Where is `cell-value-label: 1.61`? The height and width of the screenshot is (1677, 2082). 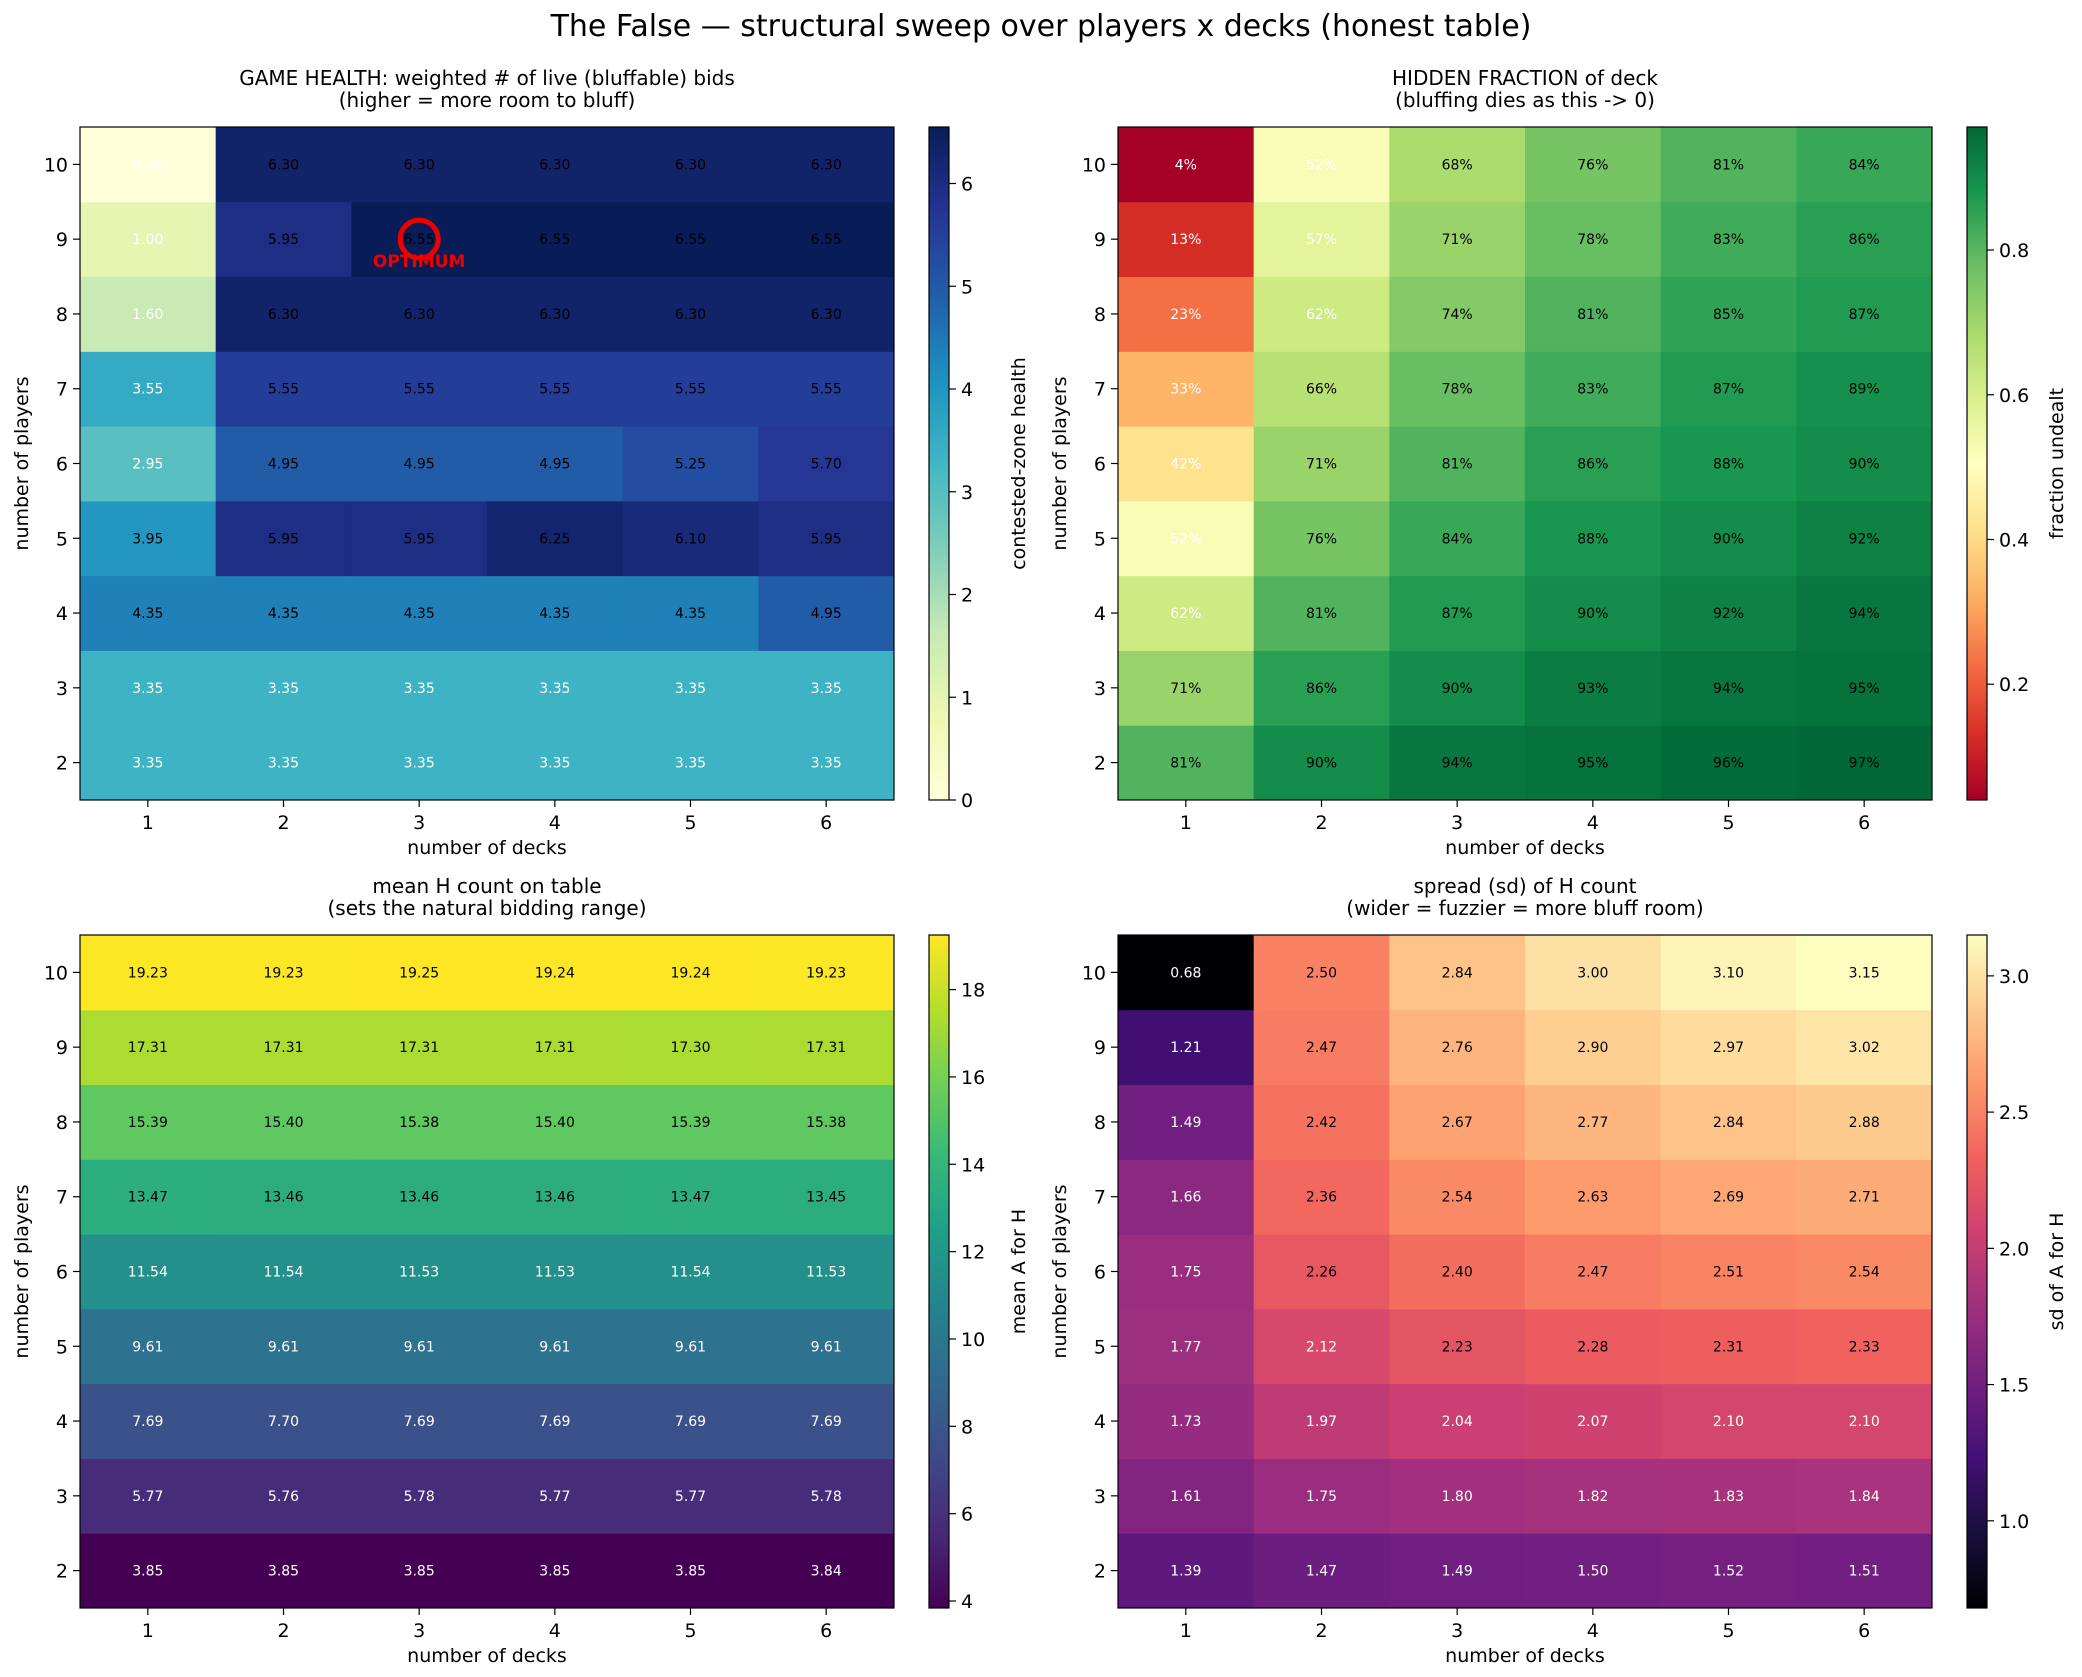 cell-value-label: 1.61 is located at coordinates (1185, 1497).